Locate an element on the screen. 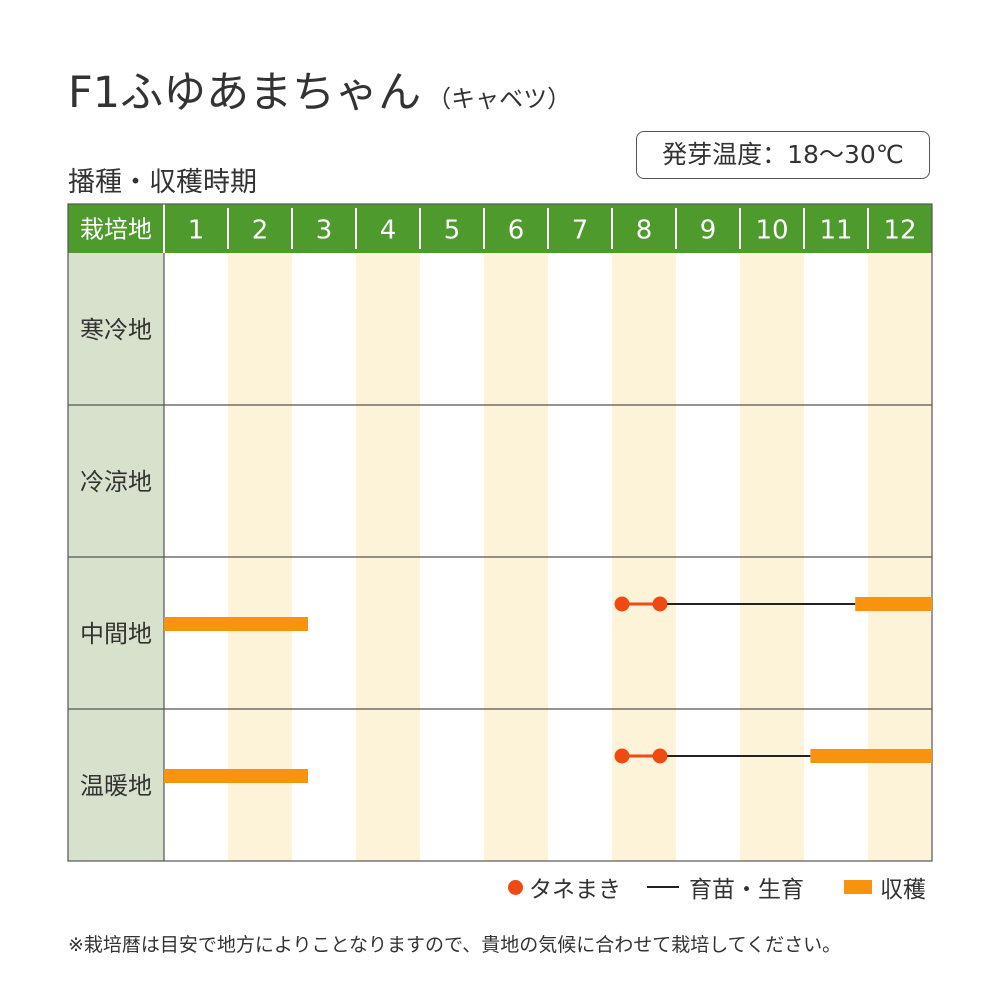  header-row-bg is located at coordinates (500, 228).